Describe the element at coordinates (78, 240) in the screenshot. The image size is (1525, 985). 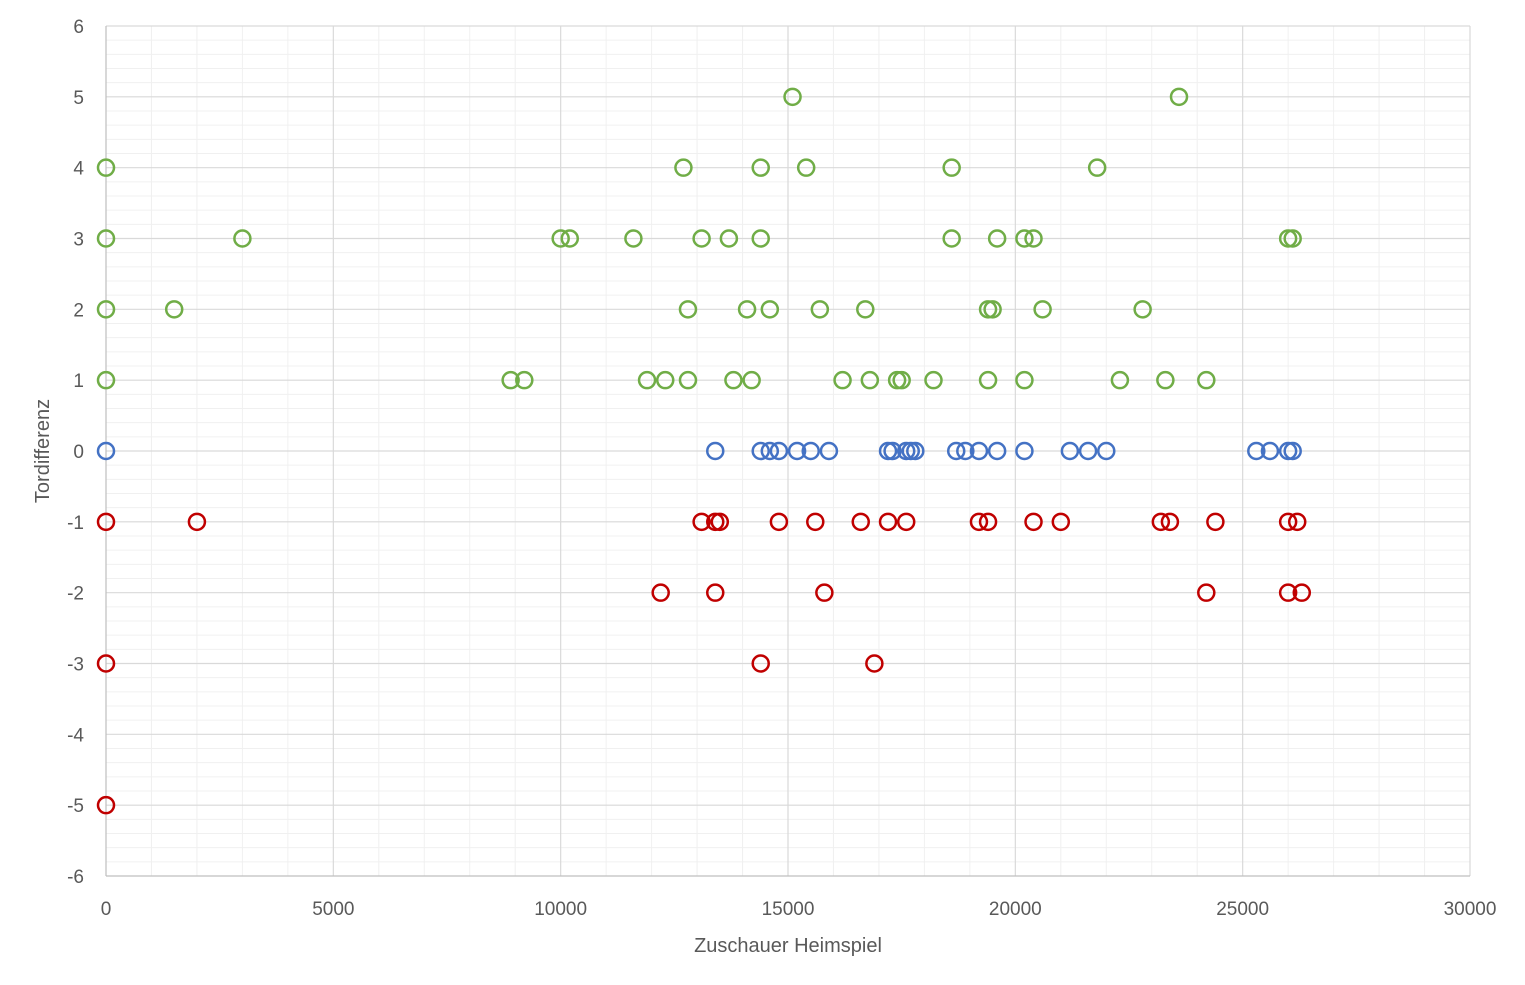
I see `y-tick-label: 3` at that location.